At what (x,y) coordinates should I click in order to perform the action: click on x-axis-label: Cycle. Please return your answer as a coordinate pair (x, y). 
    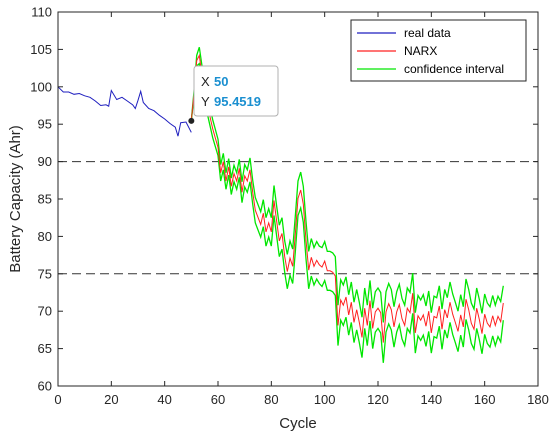
    Looking at the image, I should click on (298, 423).